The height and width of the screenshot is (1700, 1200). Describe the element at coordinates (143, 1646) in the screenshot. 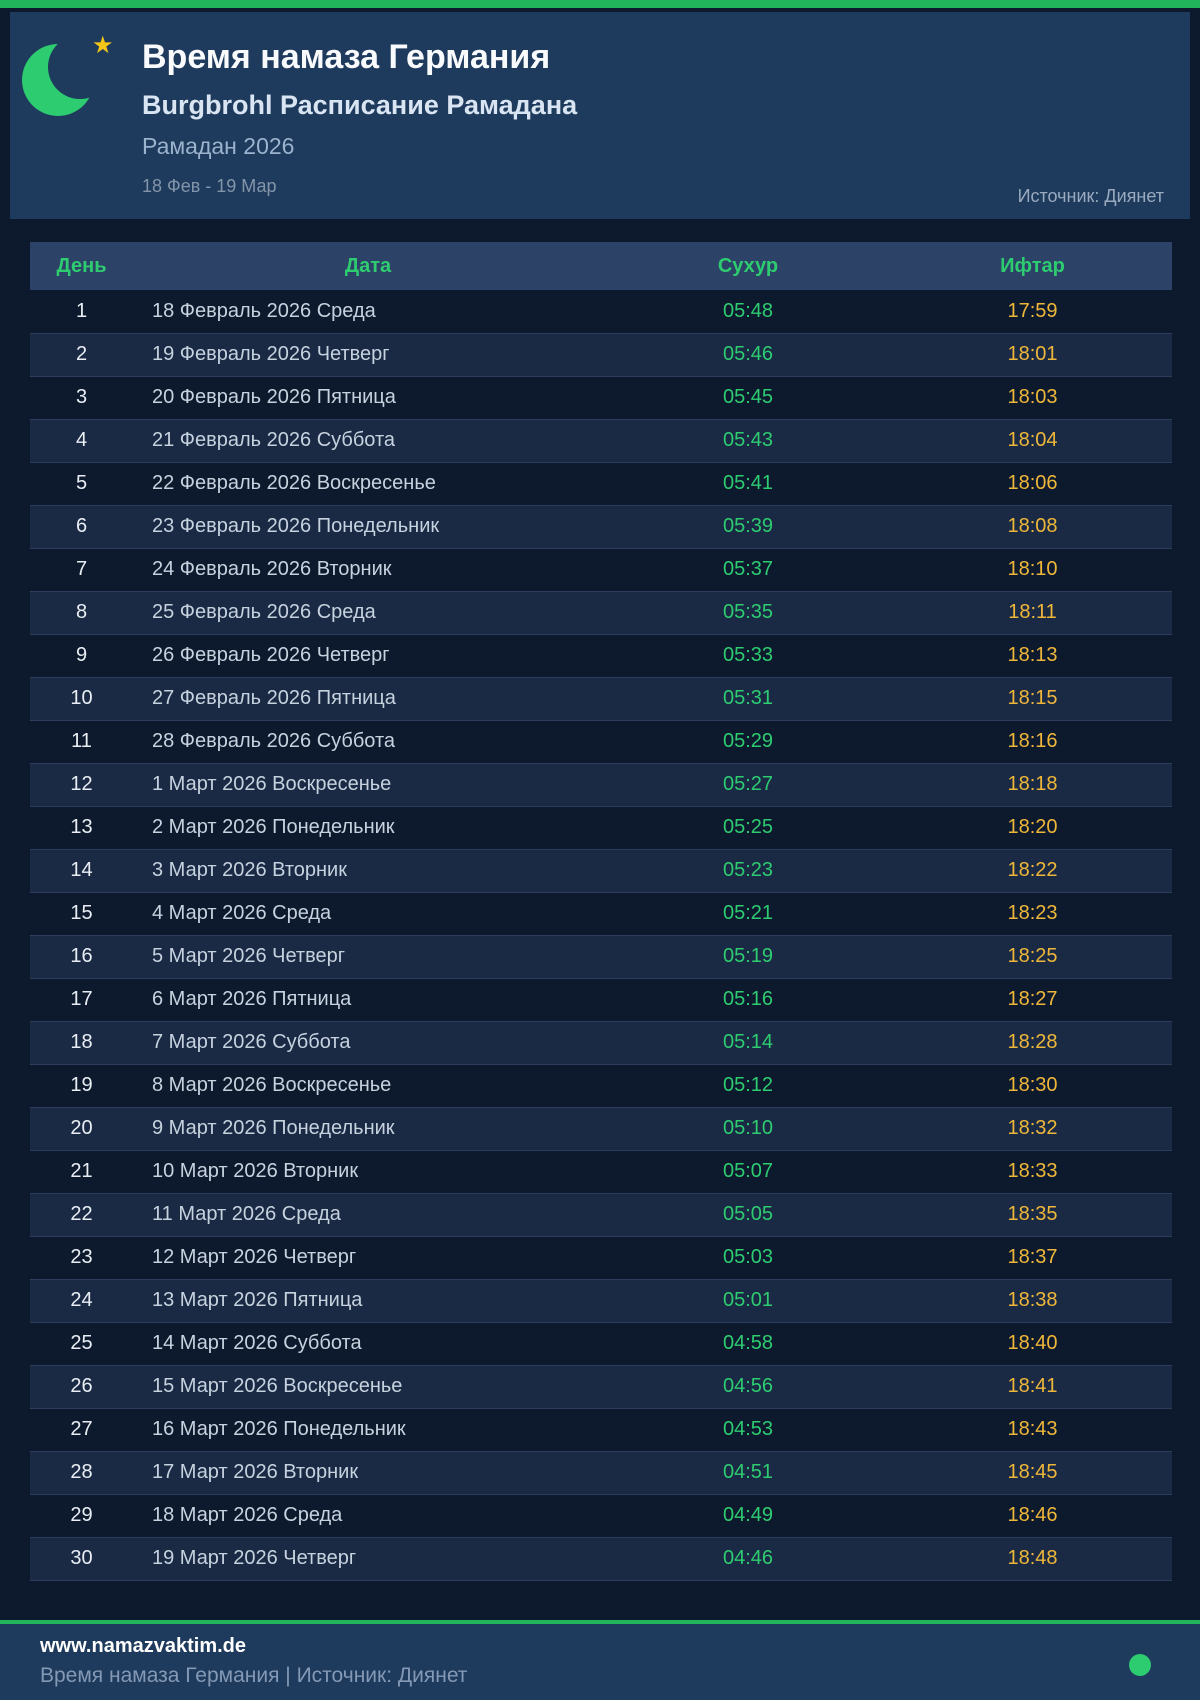

I see `website-url: www.namazvaktim.de` at that location.